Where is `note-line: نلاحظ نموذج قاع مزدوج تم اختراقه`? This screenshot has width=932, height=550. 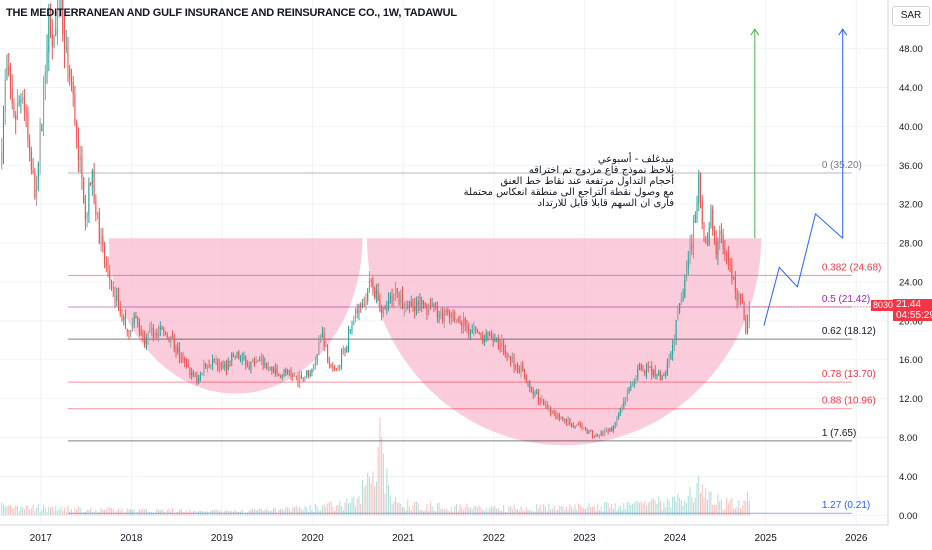 note-line: نلاحظ نموذج قاع مزدوج تم اختراقه is located at coordinates (601, 170).